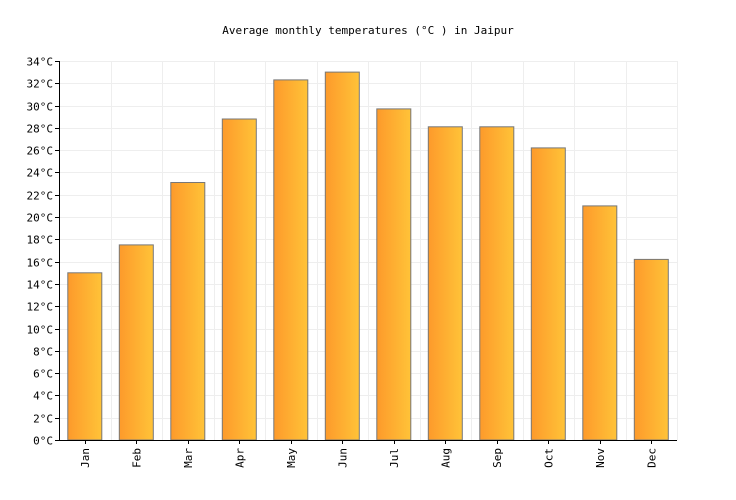 The image size is (736, 500). I want to click on x-tick-label-mar: Mar, so click(188, 458).